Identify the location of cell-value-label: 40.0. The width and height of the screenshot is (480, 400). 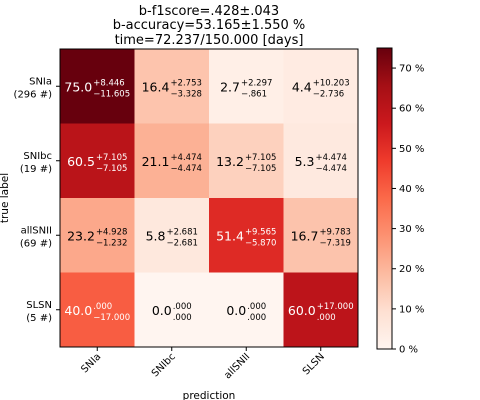
(78, 310).